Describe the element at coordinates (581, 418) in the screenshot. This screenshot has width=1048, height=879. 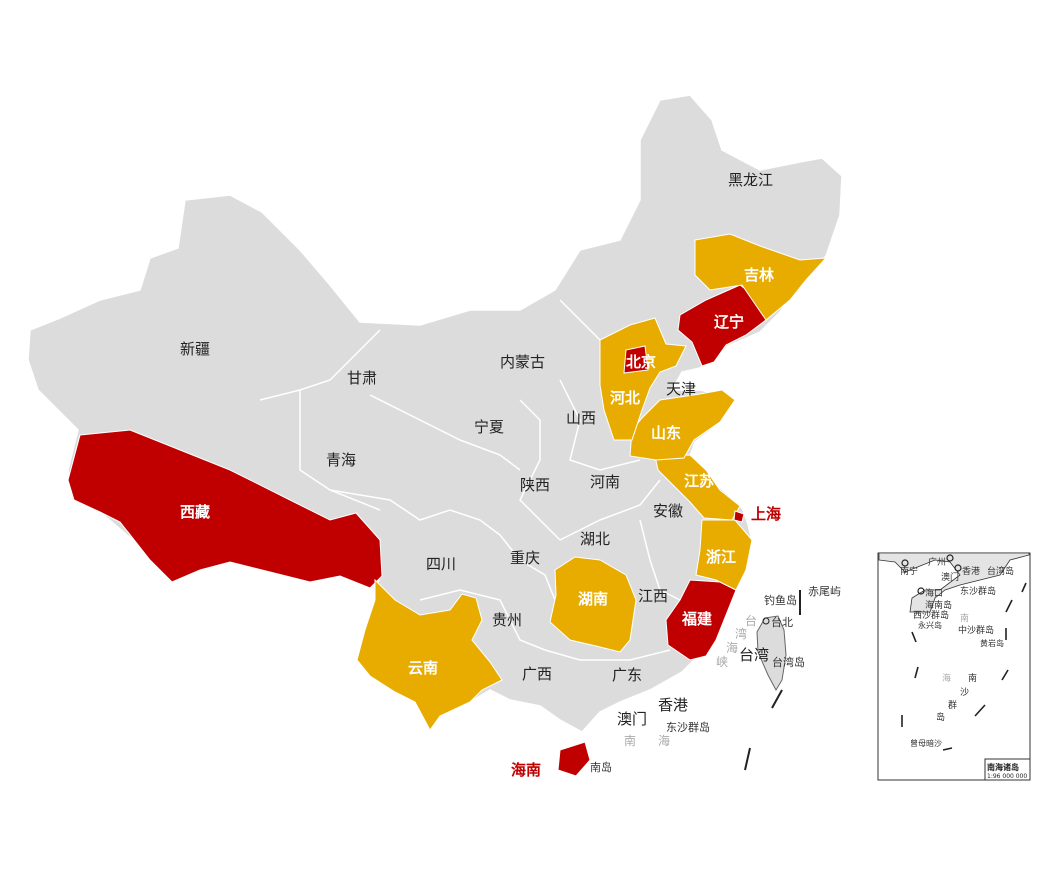
I see `label-shanxi: 山西` at that location.